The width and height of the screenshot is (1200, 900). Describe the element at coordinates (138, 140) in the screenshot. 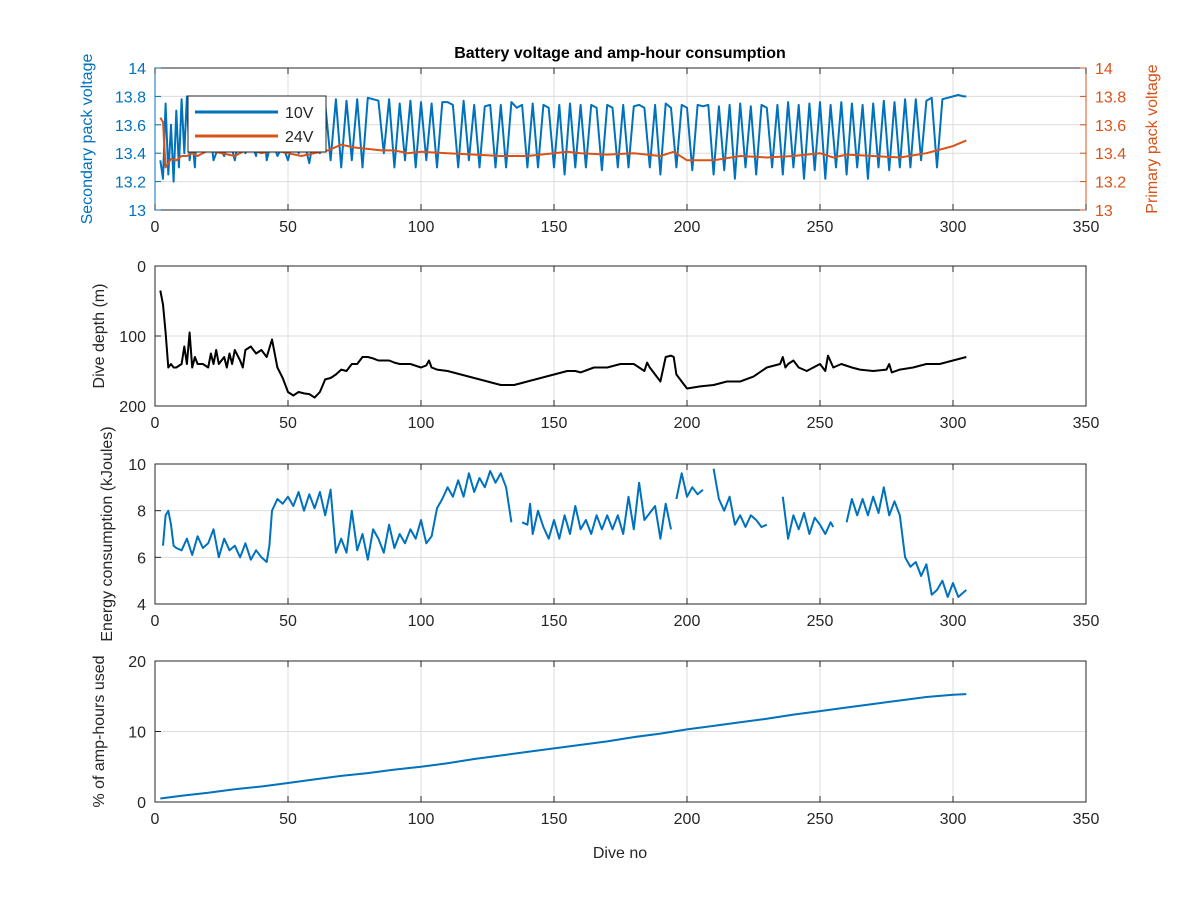

I see `y-axis-left: 13 13.2 13.4 13.6 13.8 14` at that location.